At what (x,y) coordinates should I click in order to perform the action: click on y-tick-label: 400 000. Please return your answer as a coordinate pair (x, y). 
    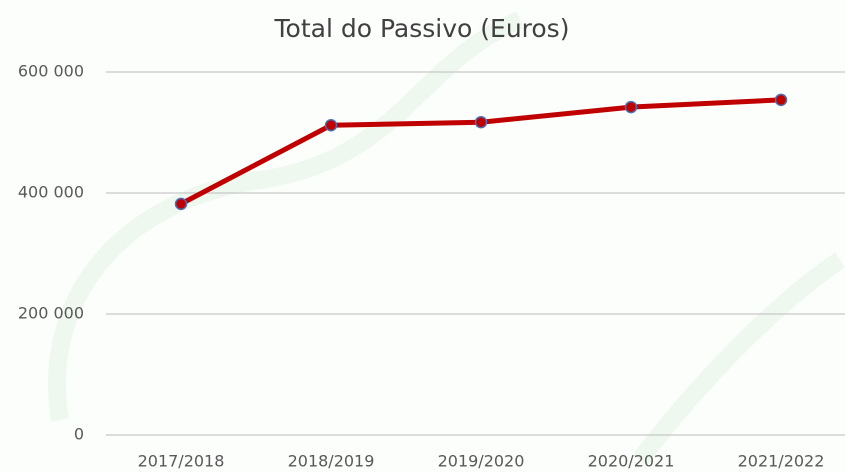
    Looking at the image, I should click on (51, 192).